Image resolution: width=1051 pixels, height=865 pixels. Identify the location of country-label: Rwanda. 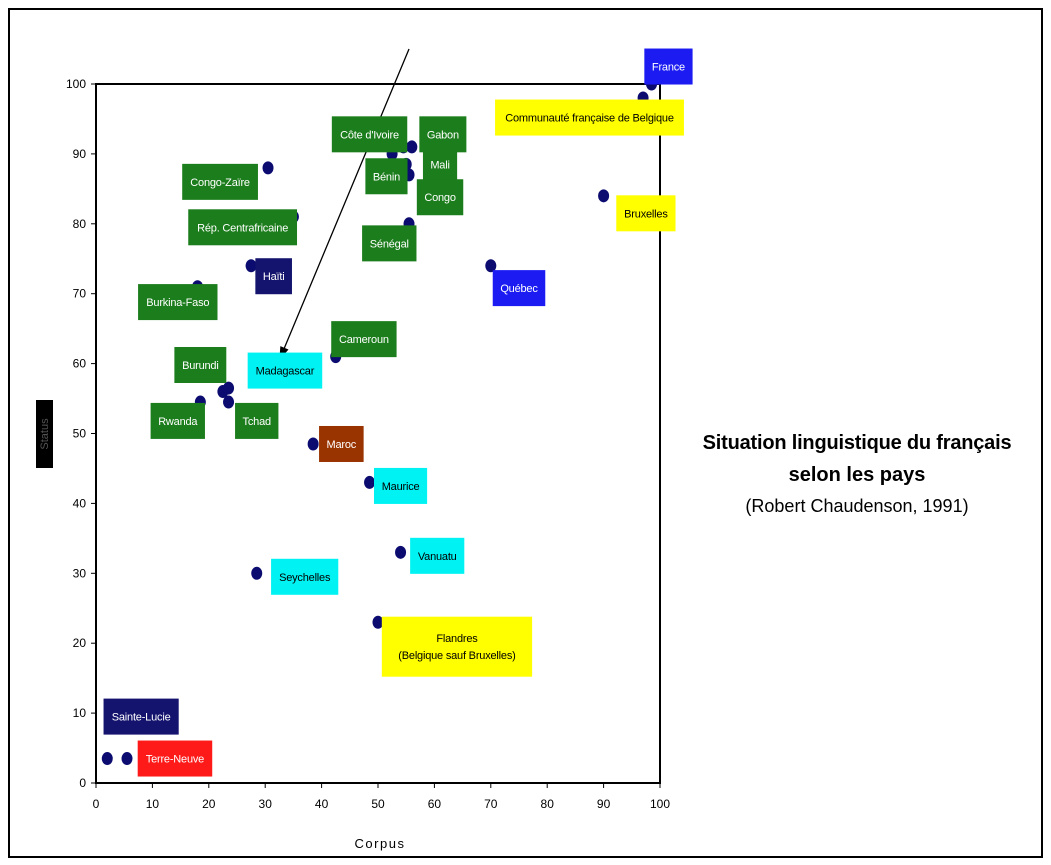
(177, 420).